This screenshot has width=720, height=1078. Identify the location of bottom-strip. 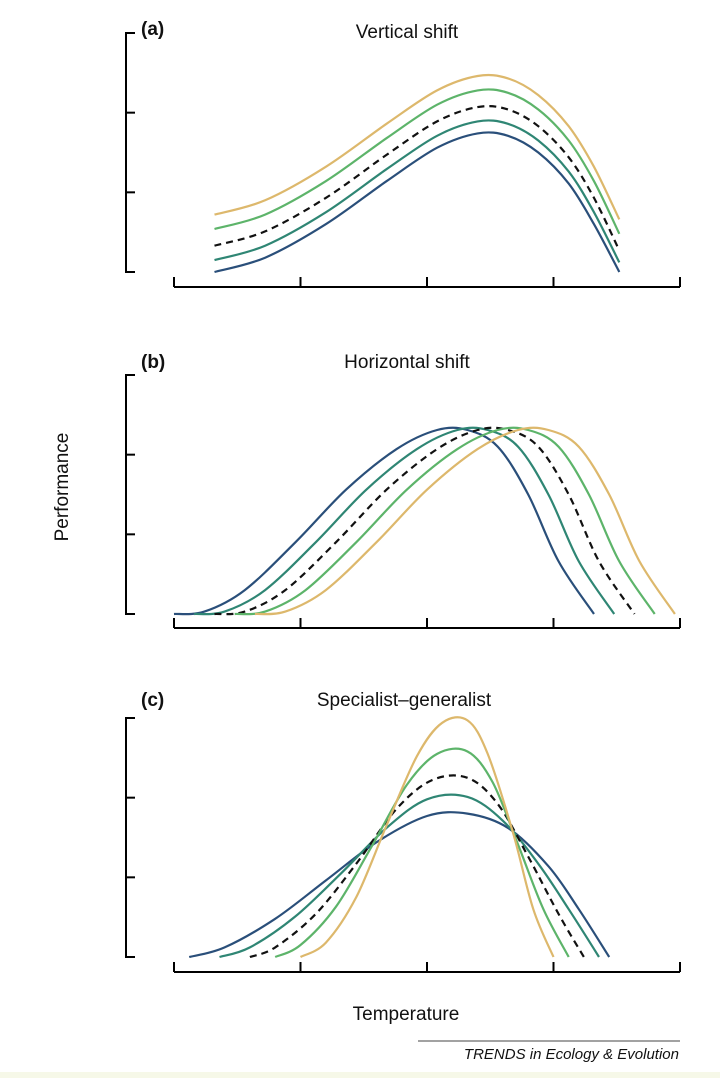
(360, 1075).